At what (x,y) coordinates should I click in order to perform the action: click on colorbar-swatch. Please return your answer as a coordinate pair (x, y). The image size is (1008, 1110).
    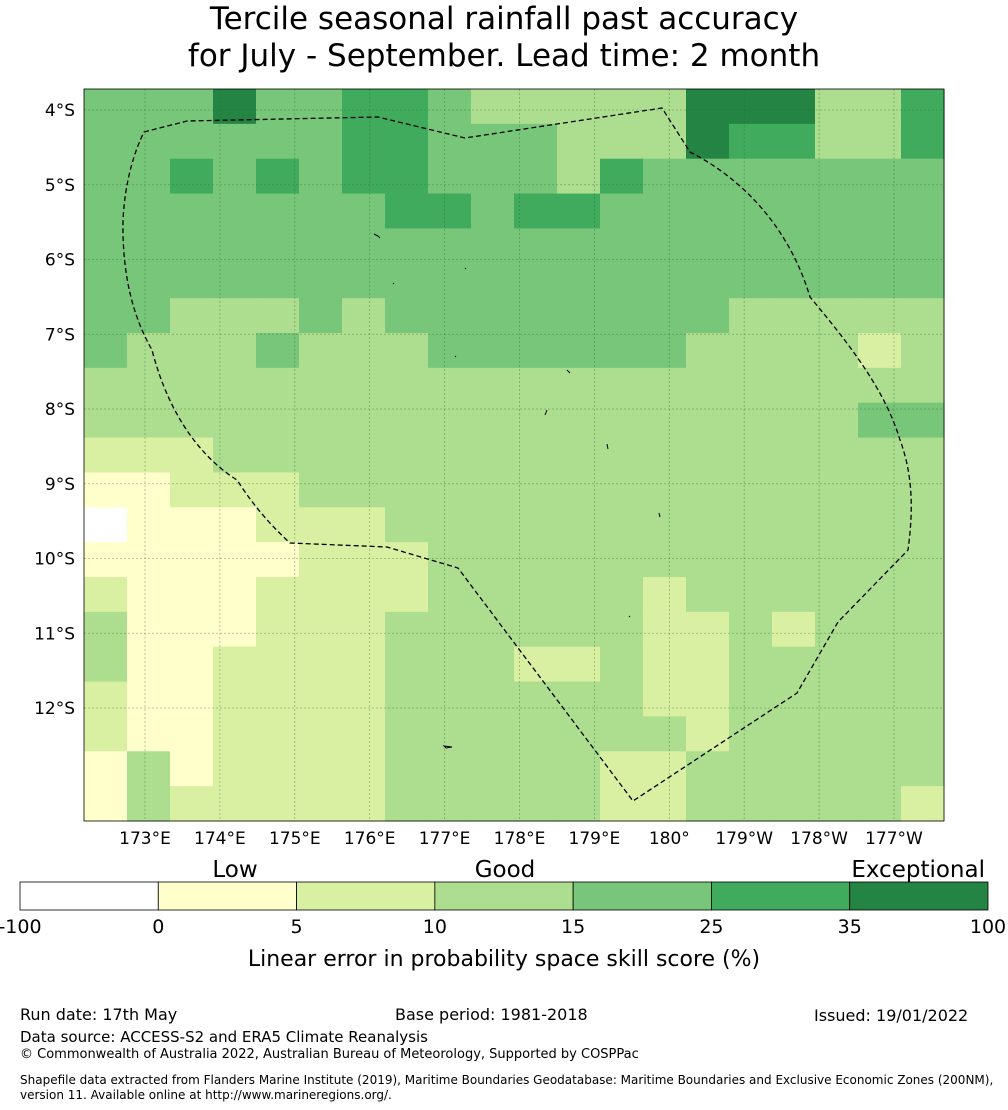
    Looking at the image, I should click on (781, 896).